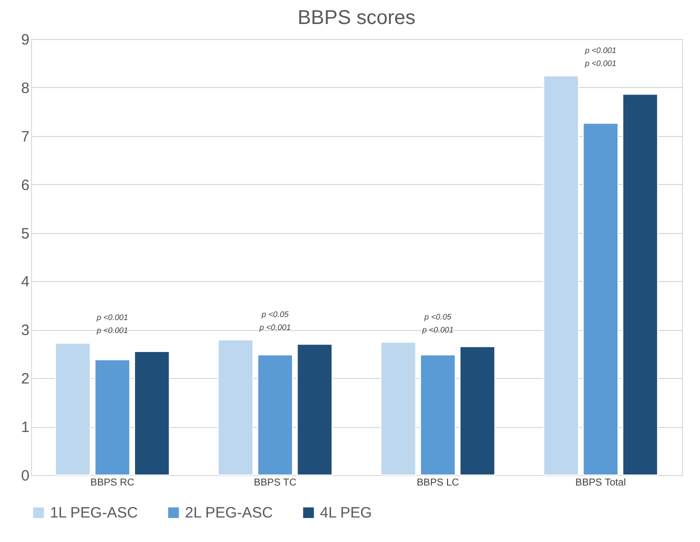 Image resolution: width=700 pixels, height=542 pixels. What do you see at coordinates (437, 483) in the screenshot?
I see `x-tick-label: BBPS LC` at bounding box center [437, 483].